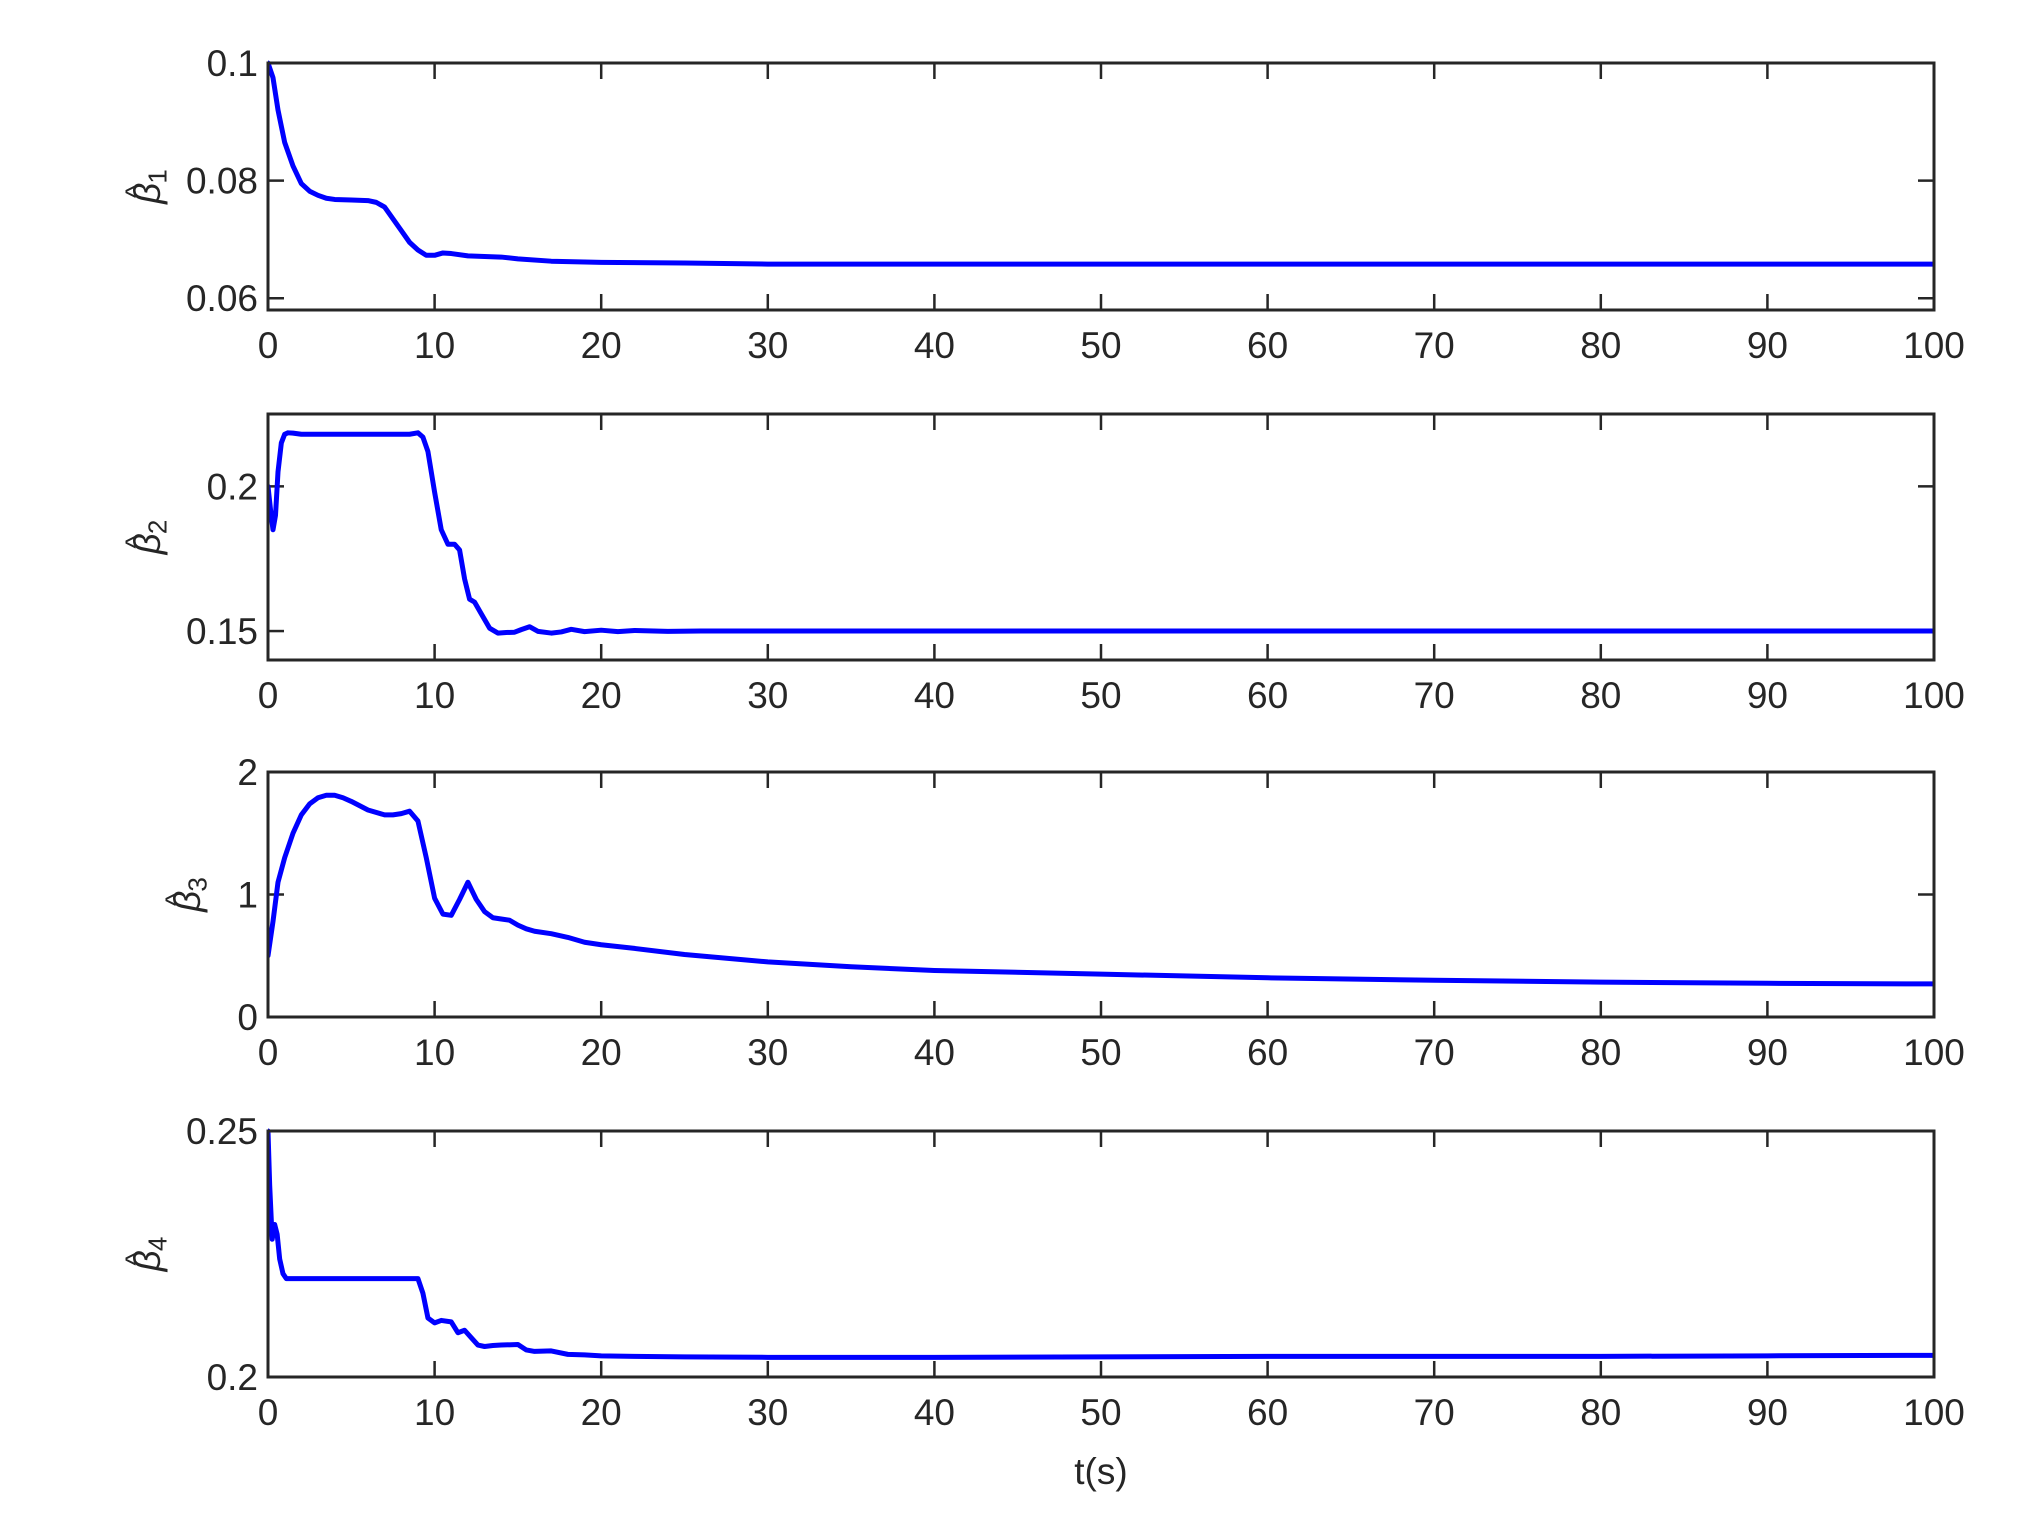 This screenshot has width=2022, height=1539. I want to click on y-axis-label: β^3, so click(186, 895).